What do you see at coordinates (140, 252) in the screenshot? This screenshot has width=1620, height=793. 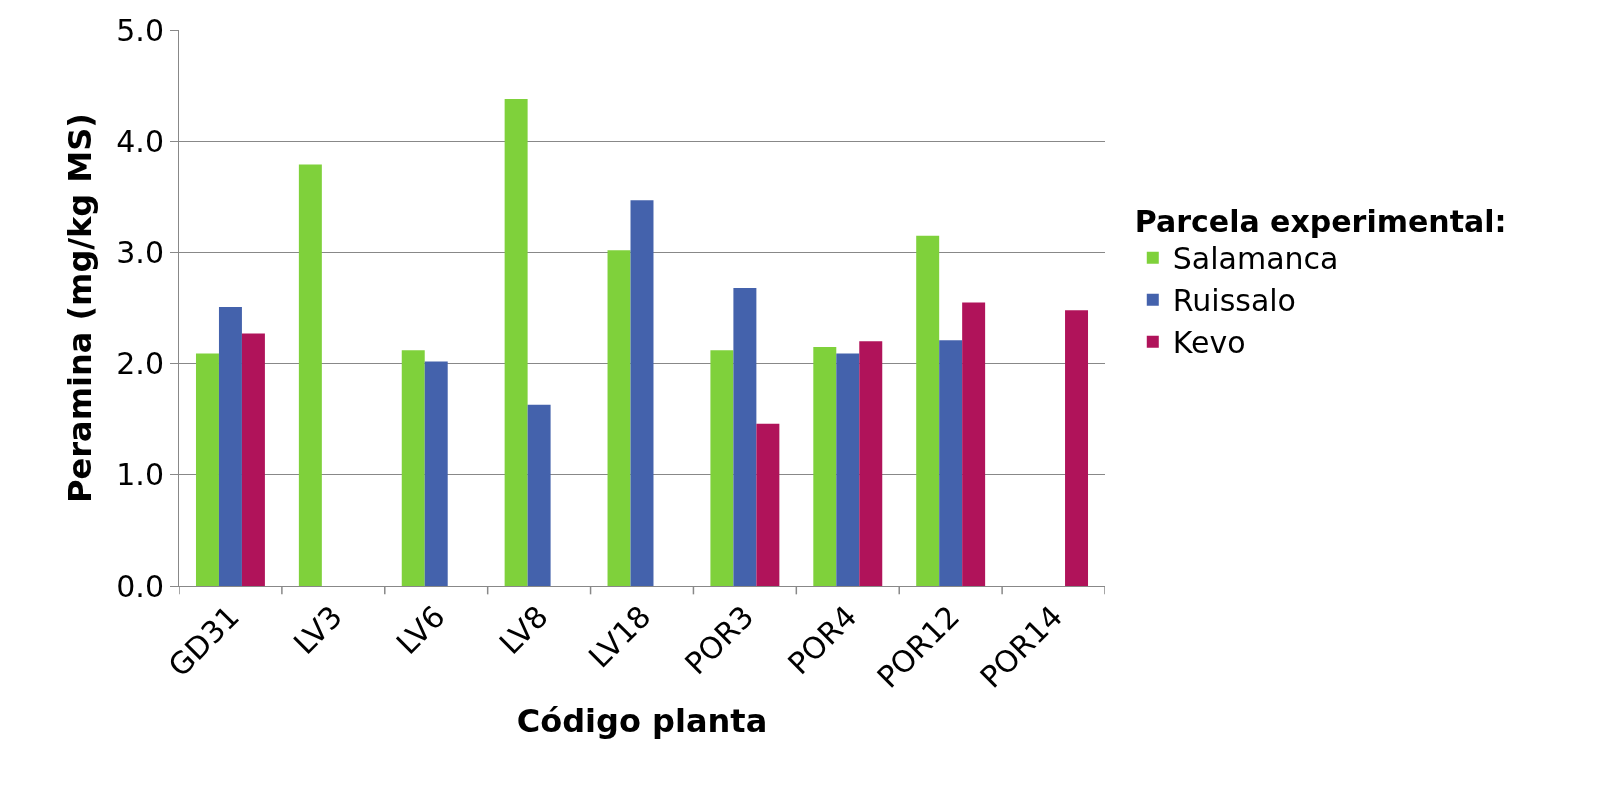 I see `y-tick-label: 3.0` at bounding box center [140, 252].